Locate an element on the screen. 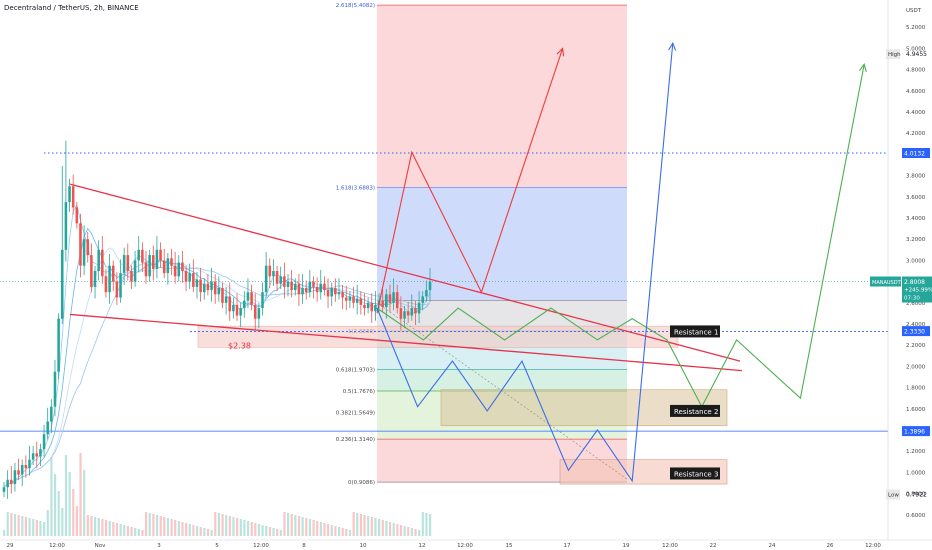  level-low-badge-bg is located at coordinates (916, 431).